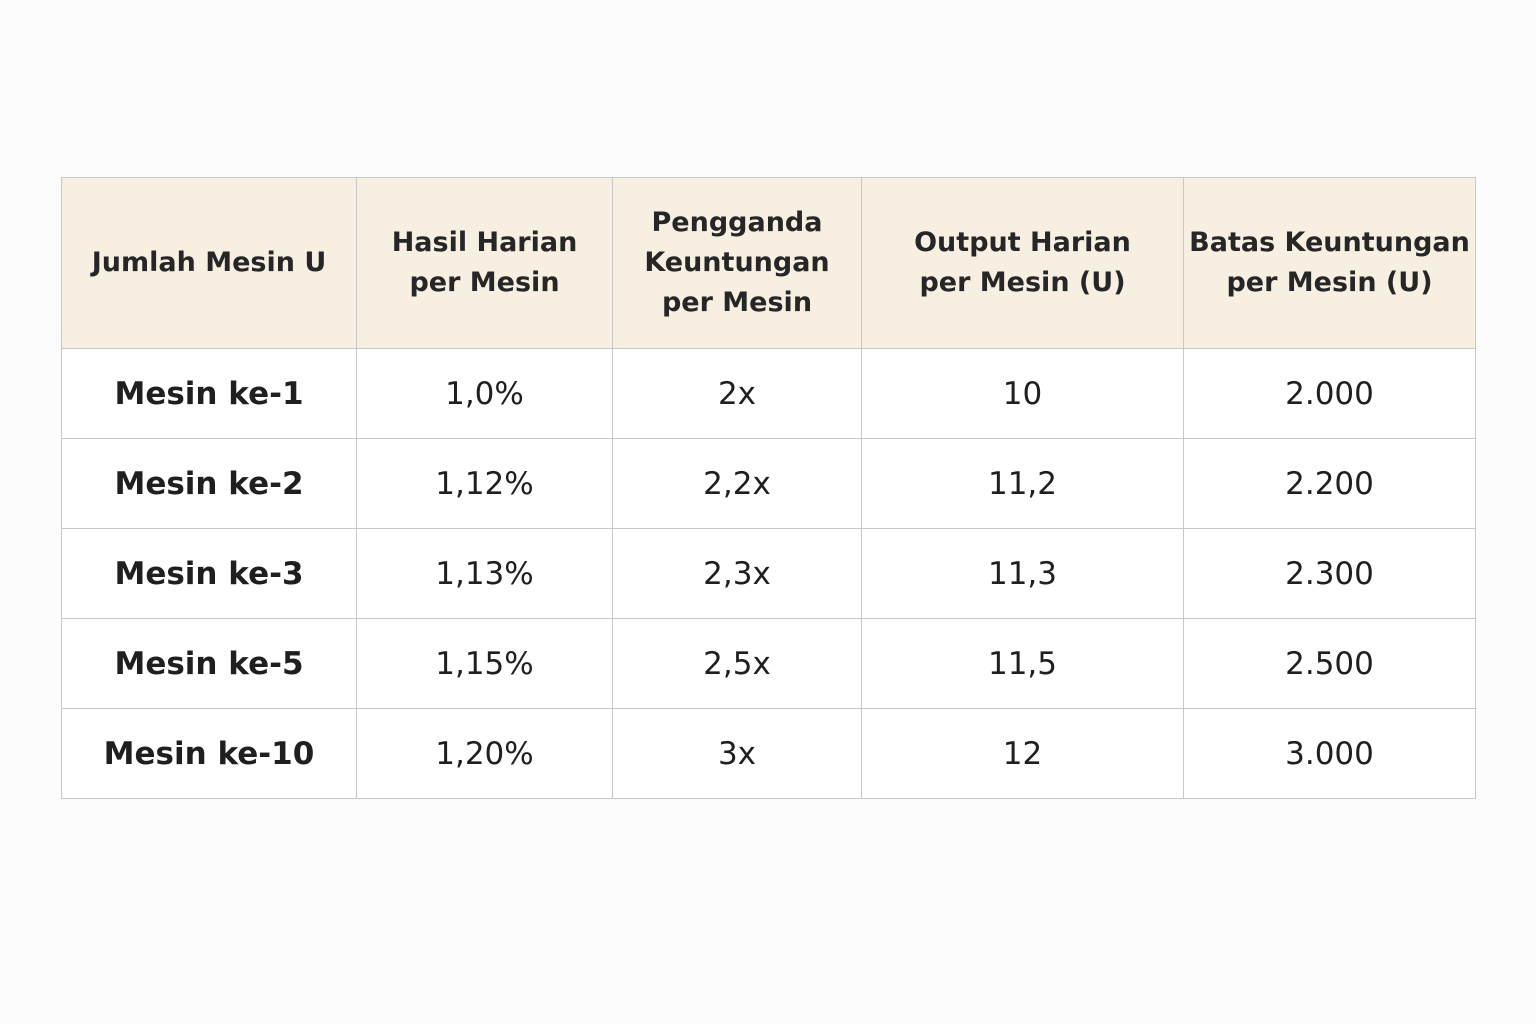 This screenshot has width=1536, height=1024. I want to click on daily-yield-cell: 1,12%, so click(484, 483).